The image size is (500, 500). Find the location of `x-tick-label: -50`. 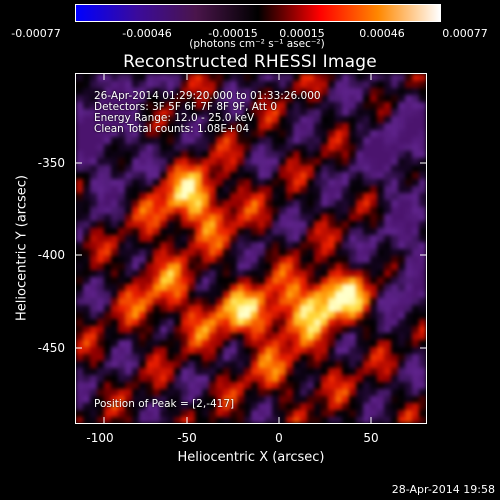

x-tick-label: -50 is located at coordinates (187, 438).